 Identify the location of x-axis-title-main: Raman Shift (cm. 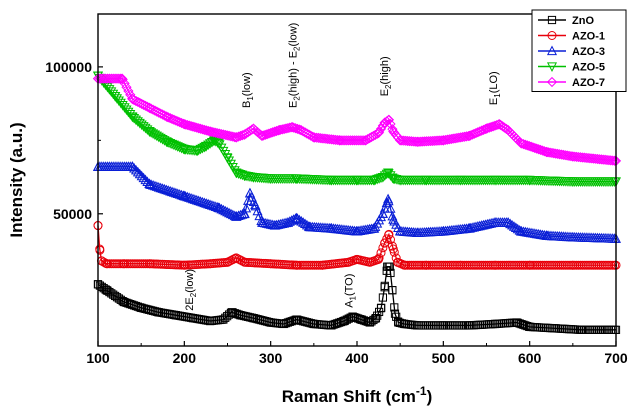
(349, 396).